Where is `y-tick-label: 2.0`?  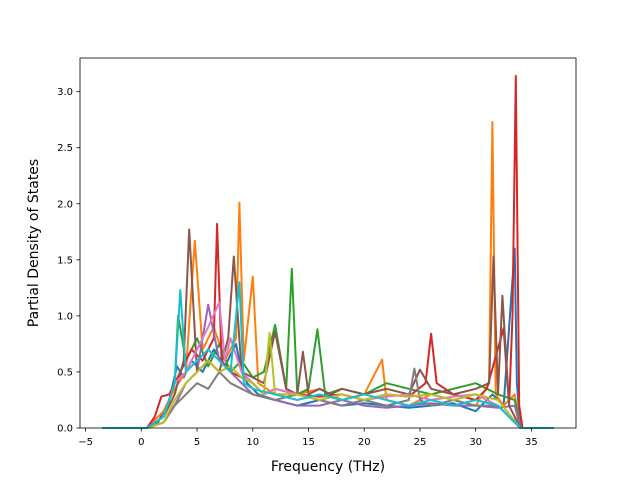
y-tick-label: 2.0 is located at coordinates (65, 204).